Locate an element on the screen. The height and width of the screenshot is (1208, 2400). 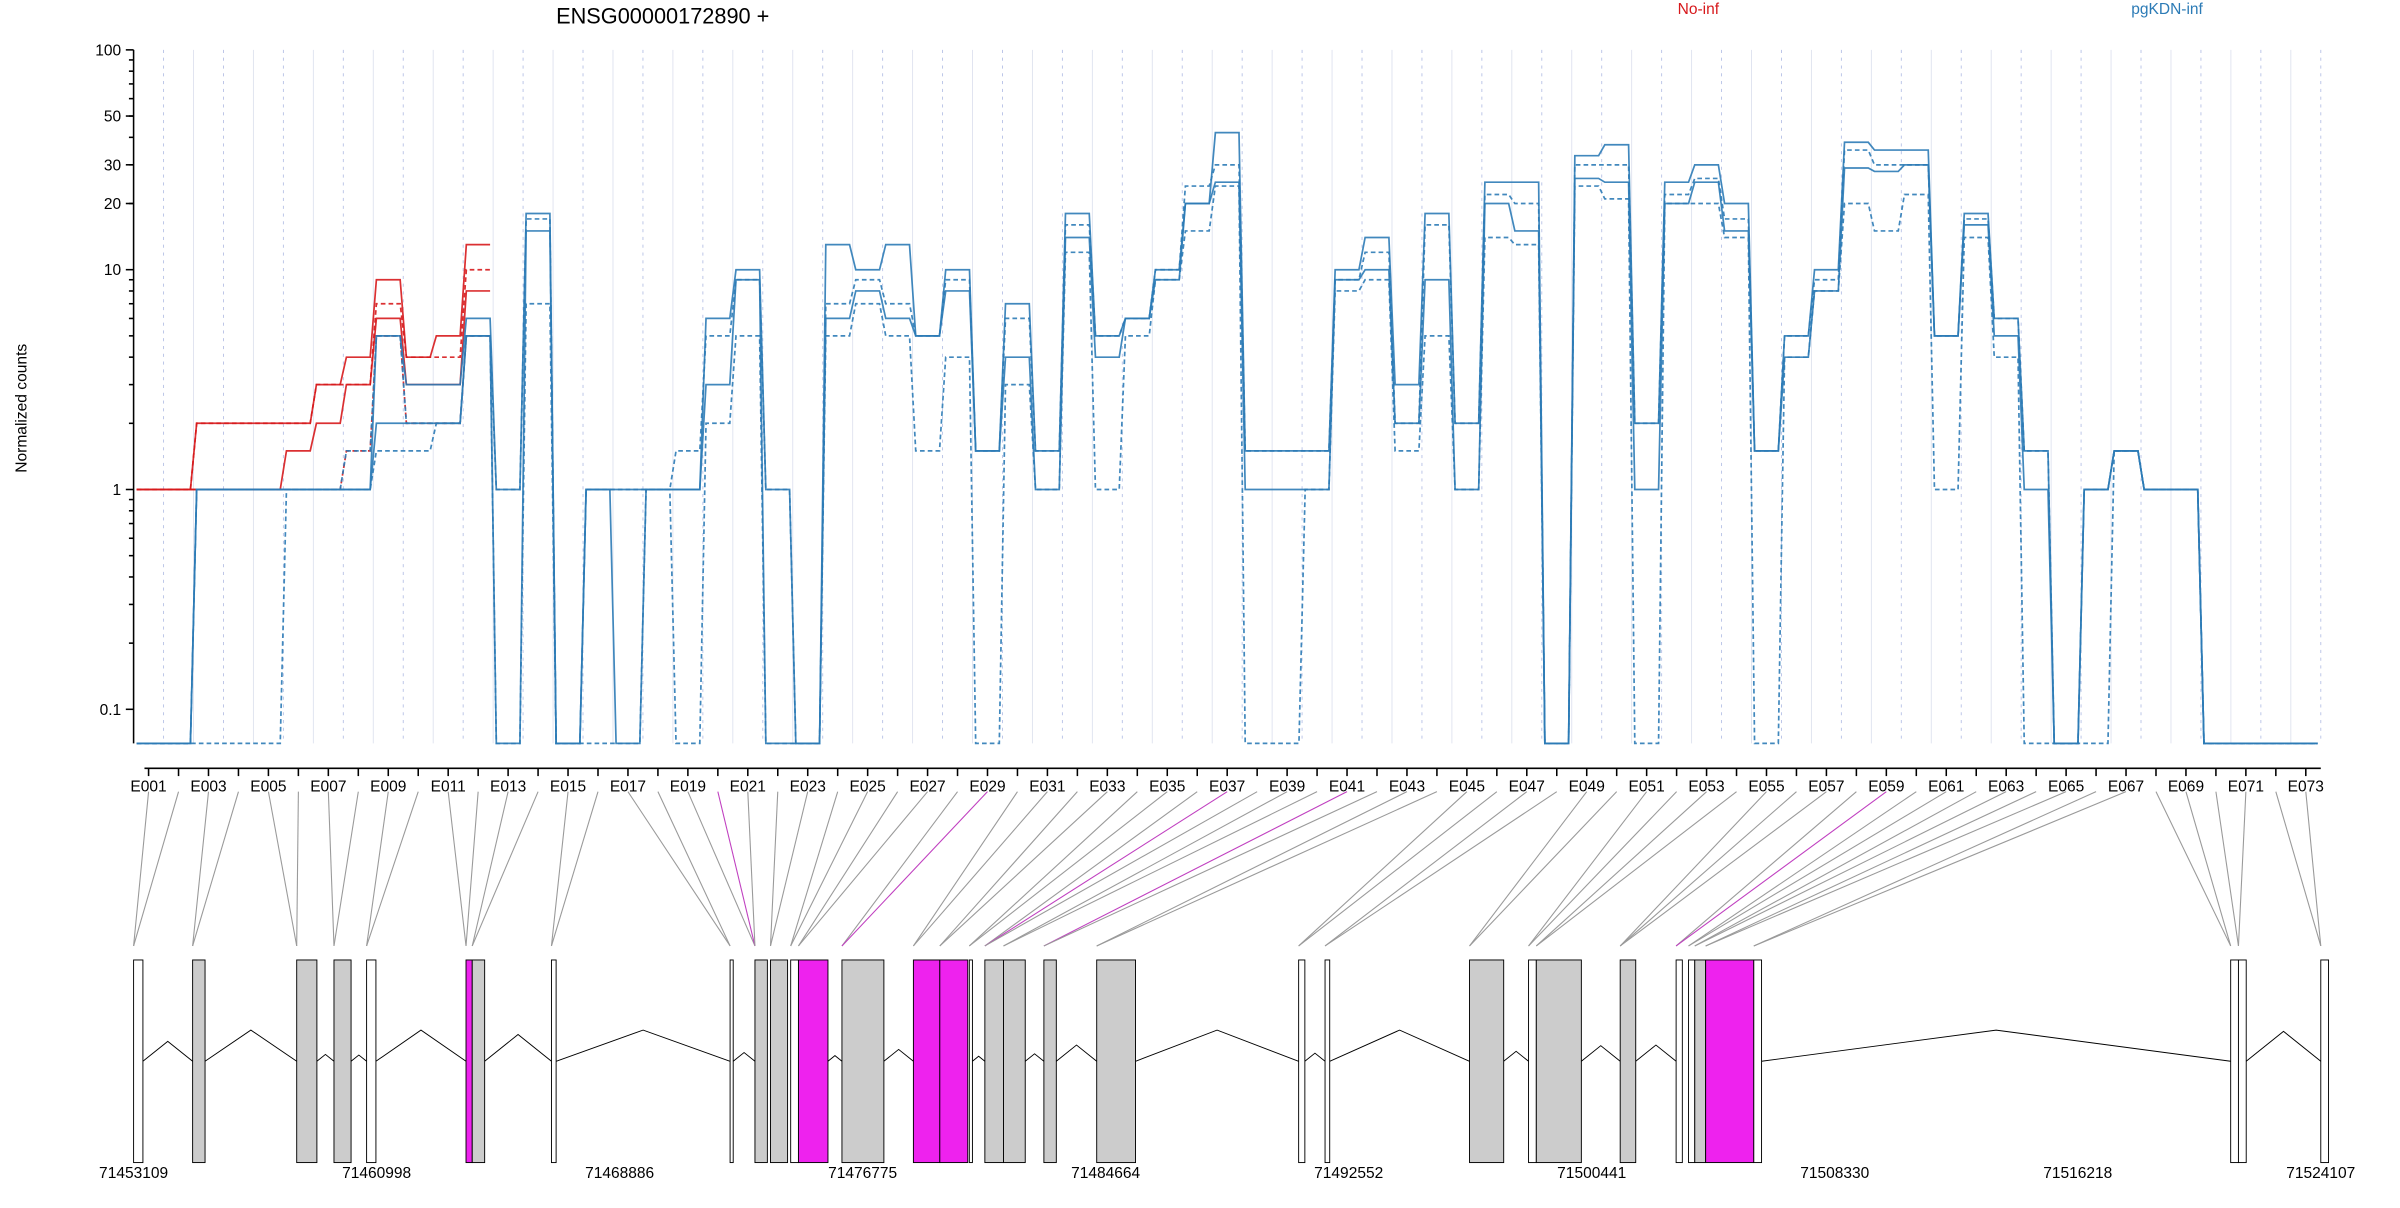
x-tick-label: E007 is located at coordinates (328, 787).